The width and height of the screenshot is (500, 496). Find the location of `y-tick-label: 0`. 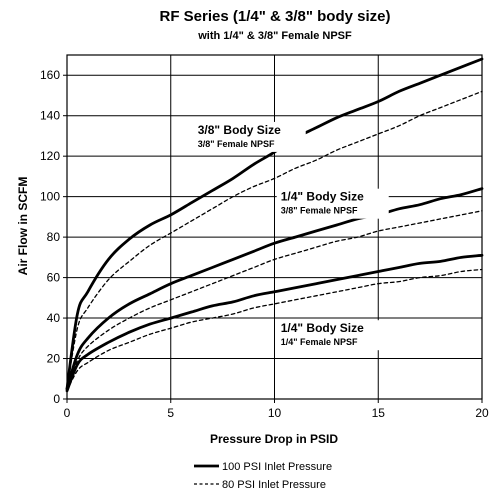

y-tick-label: 0 is located at coordinates (56, 399).